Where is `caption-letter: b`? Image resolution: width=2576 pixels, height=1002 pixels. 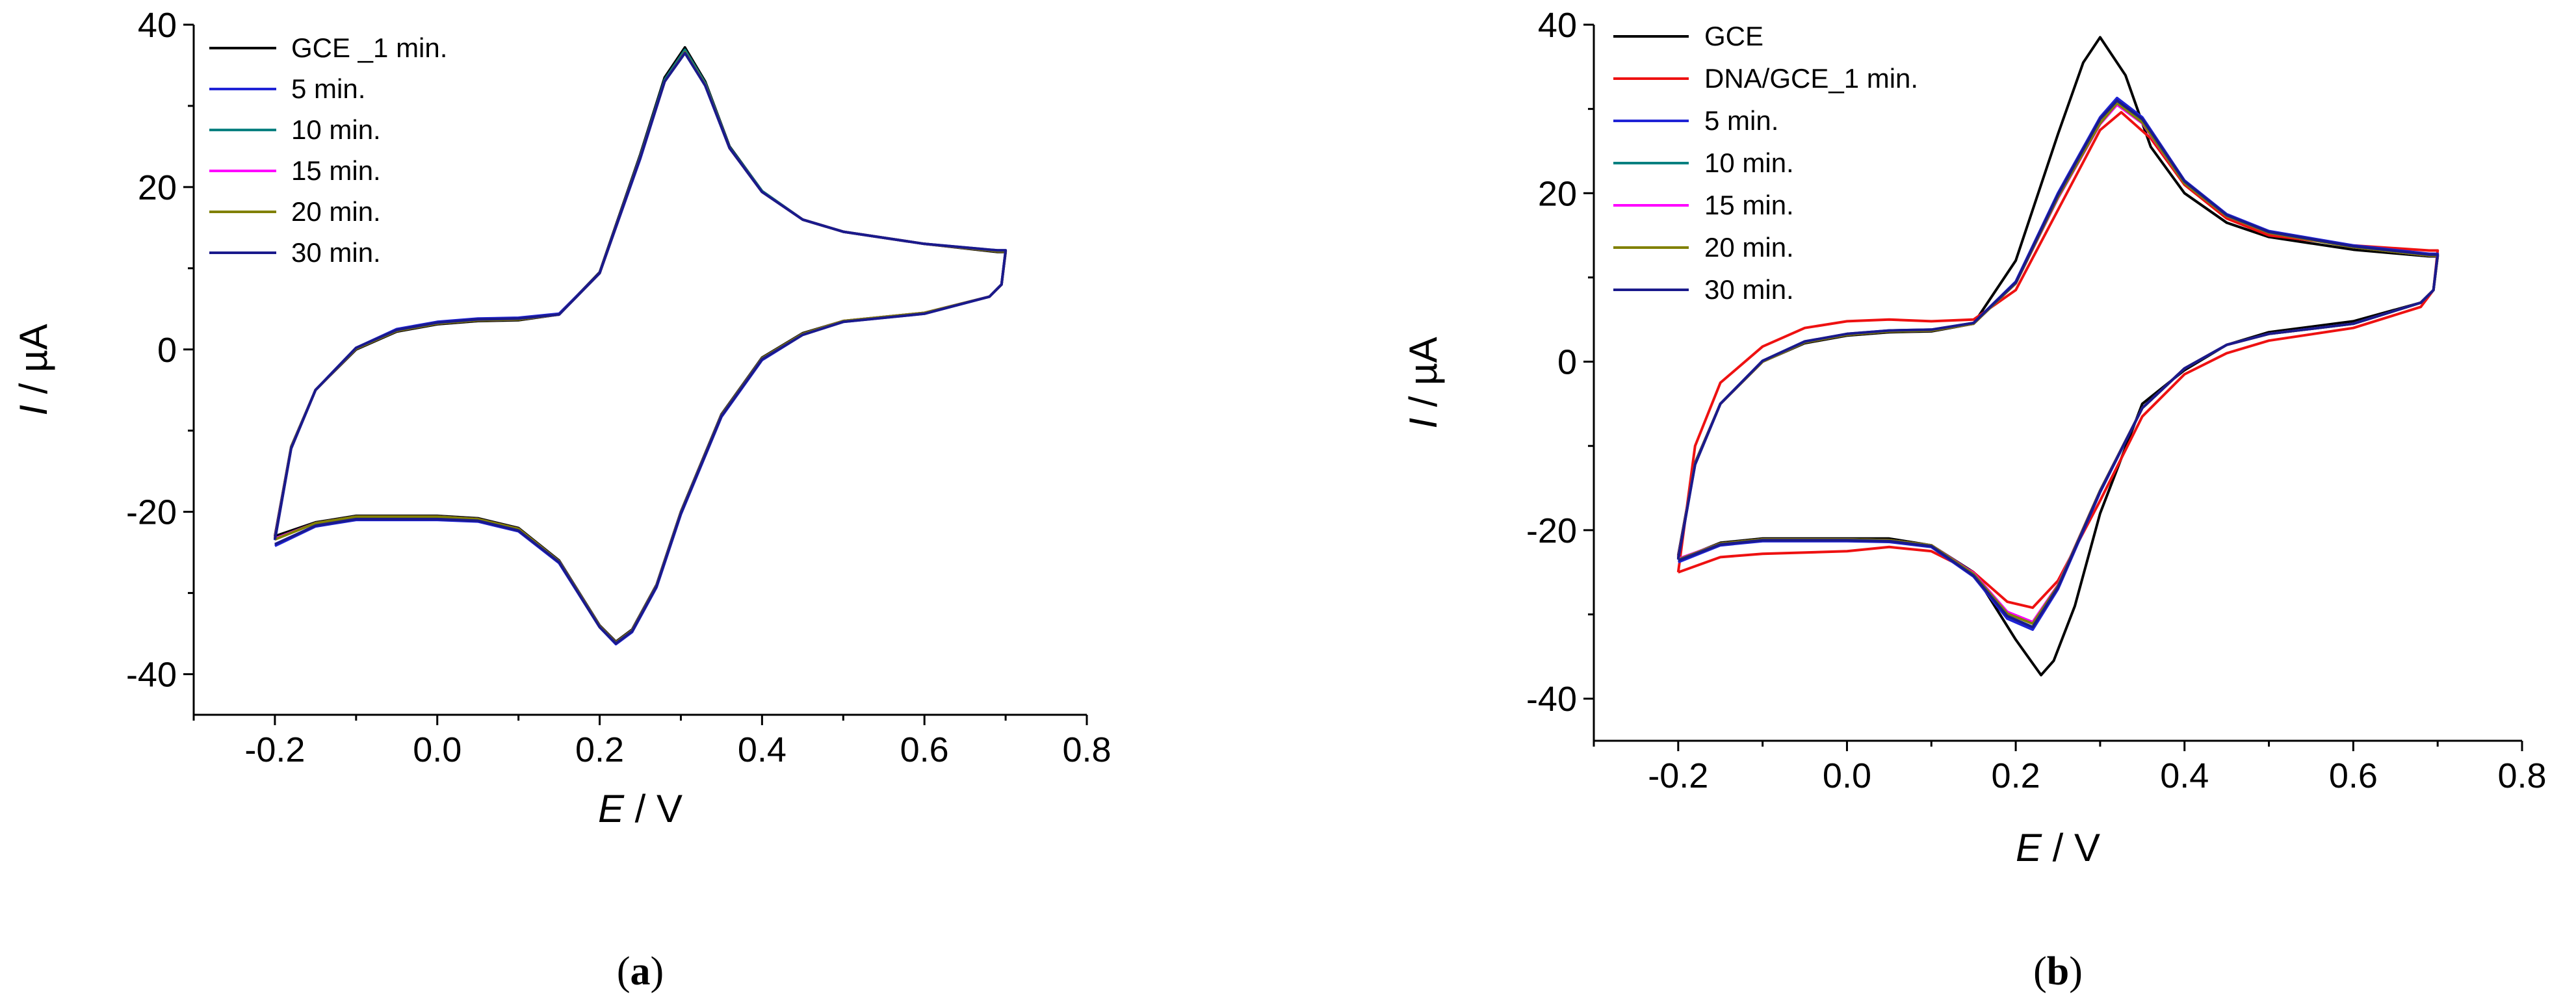 caption-letter: b is located at coordinates (2058, 972).